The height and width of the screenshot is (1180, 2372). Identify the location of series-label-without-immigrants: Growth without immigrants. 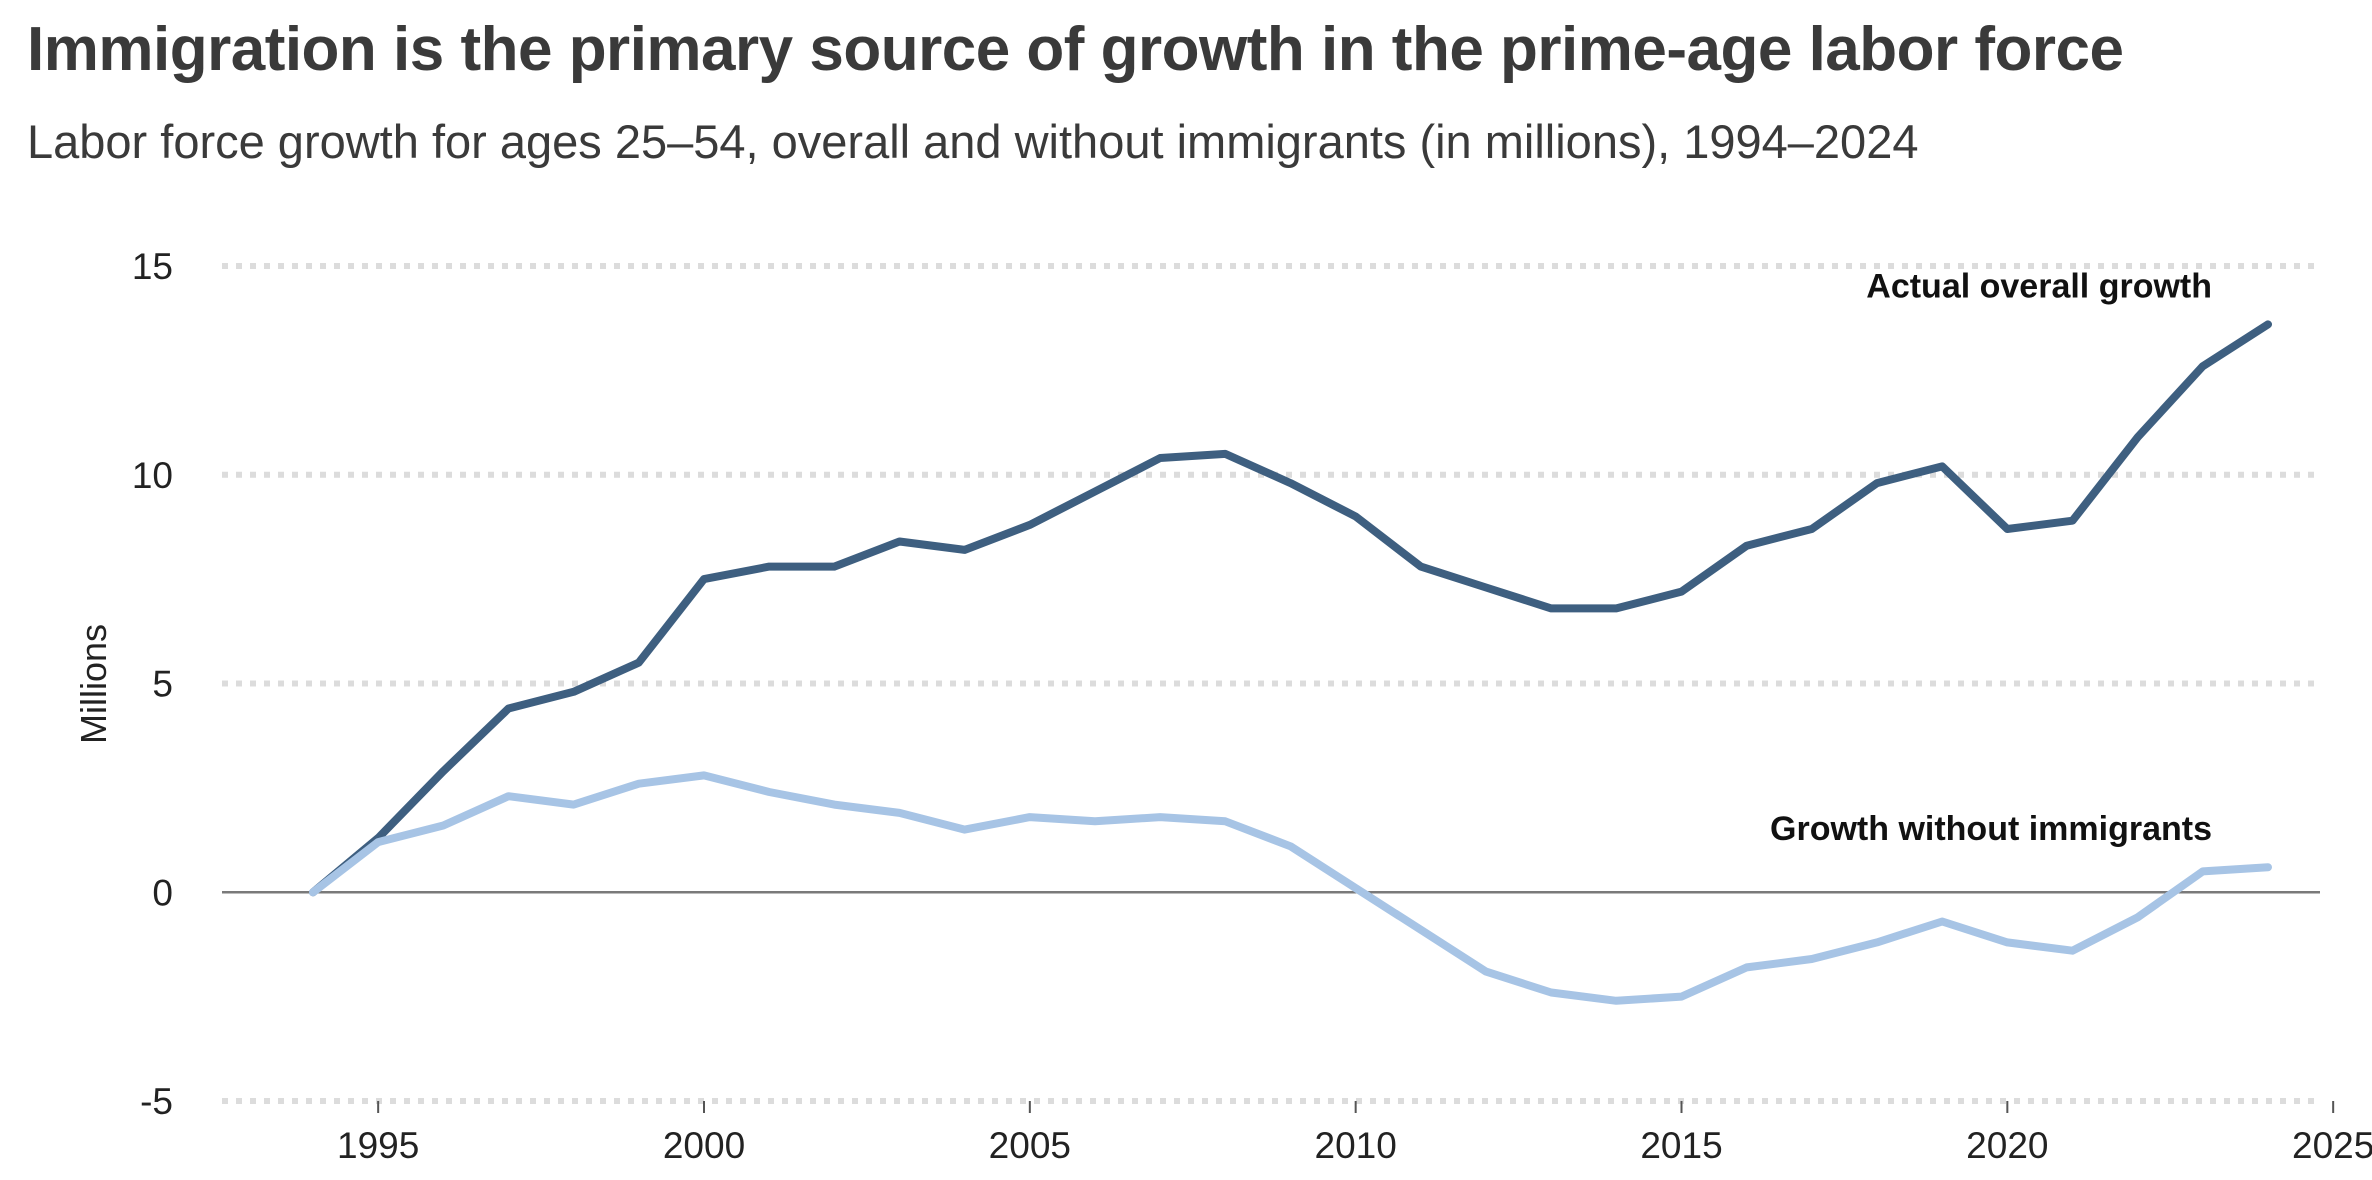
(1991, 829).